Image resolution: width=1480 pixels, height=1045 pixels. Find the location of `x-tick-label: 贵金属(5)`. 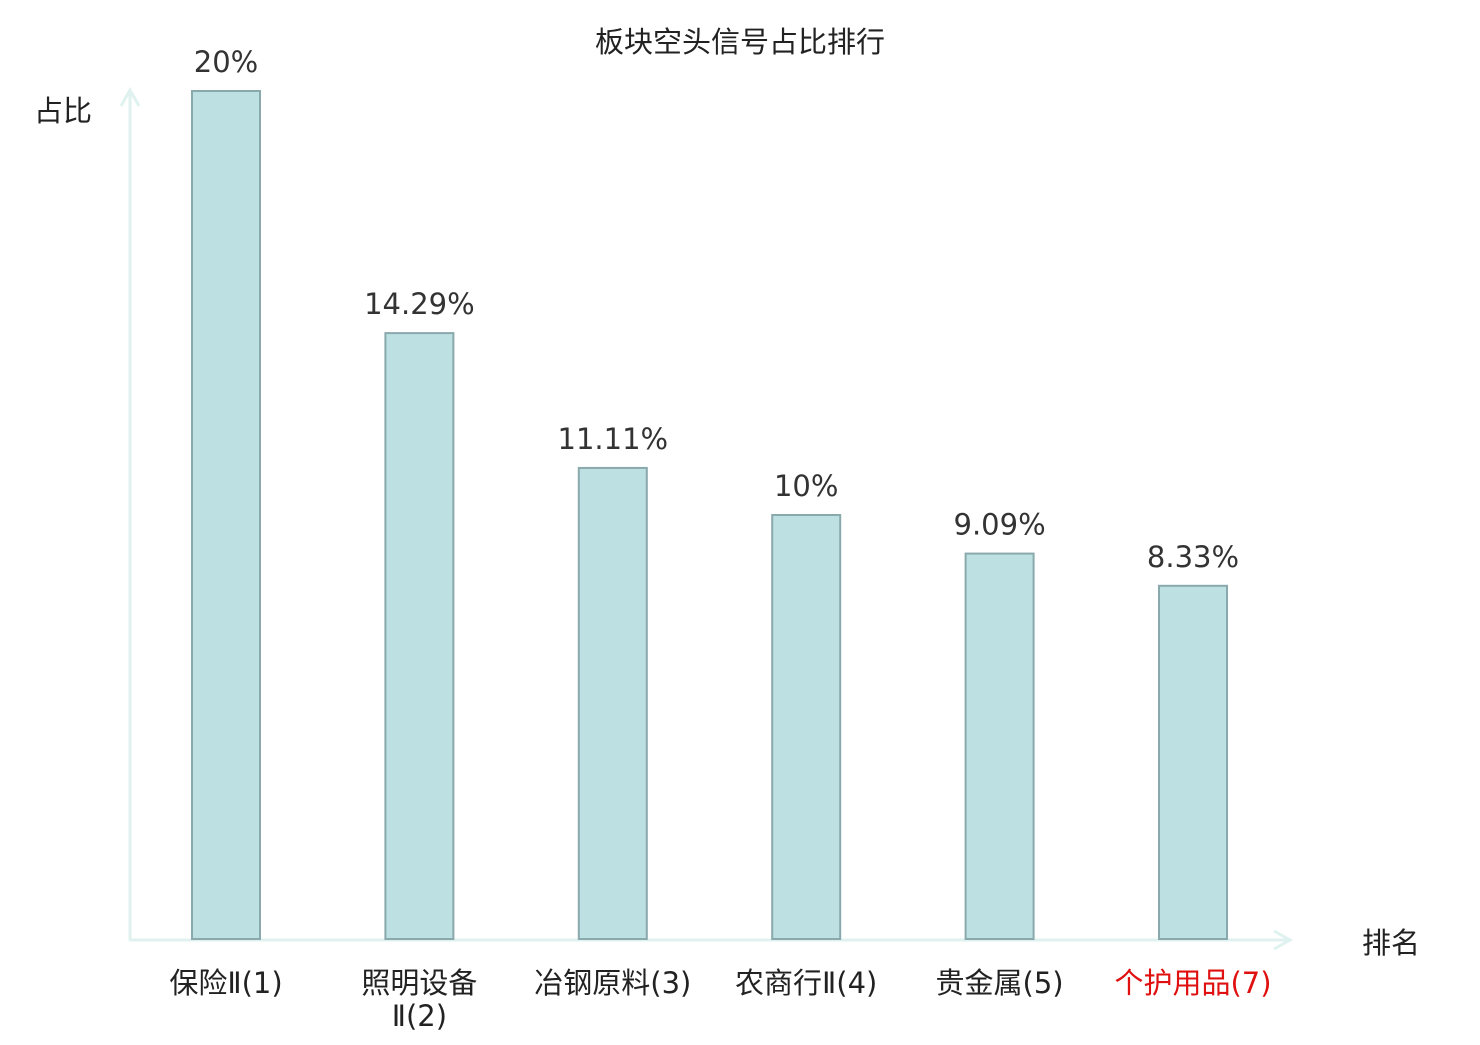

x-tick-label: 贵金属(5) is located at coordinates (1000, 983).